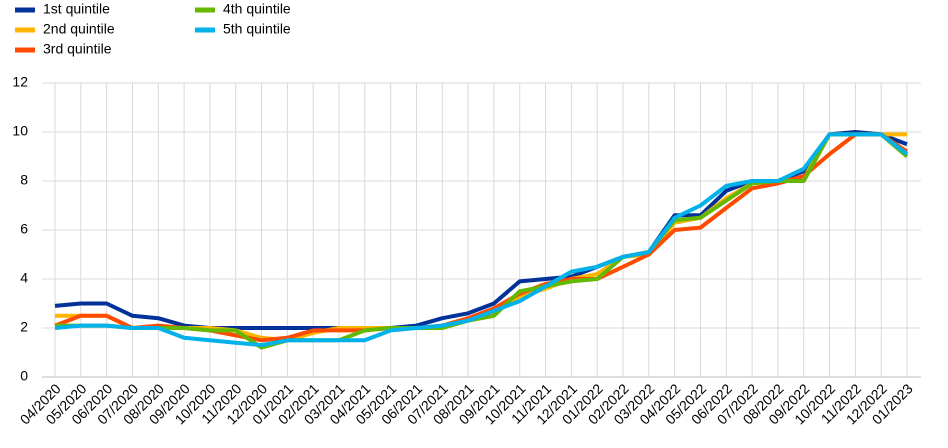 The height and width of the screenshot is (448, 948). What do you see at coordinates (20, 131) in the screenshot?
I see `y-tick-label: 10` at bounding box center [20, 131].